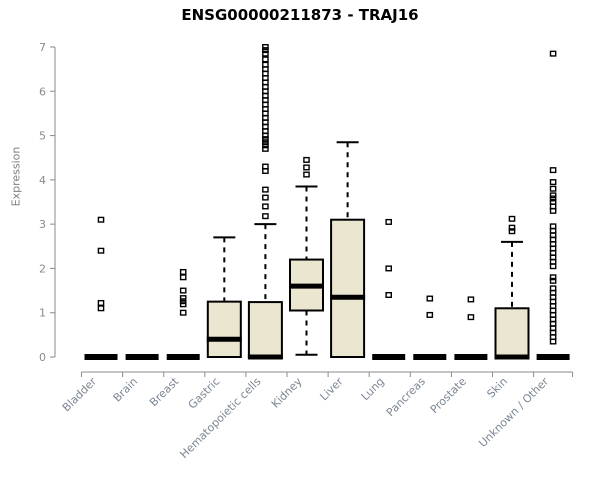  What do you see at coordinates (42, 268) in the screenshot?
I see `y-tick-label: 2` at bounding box center [42, 268].